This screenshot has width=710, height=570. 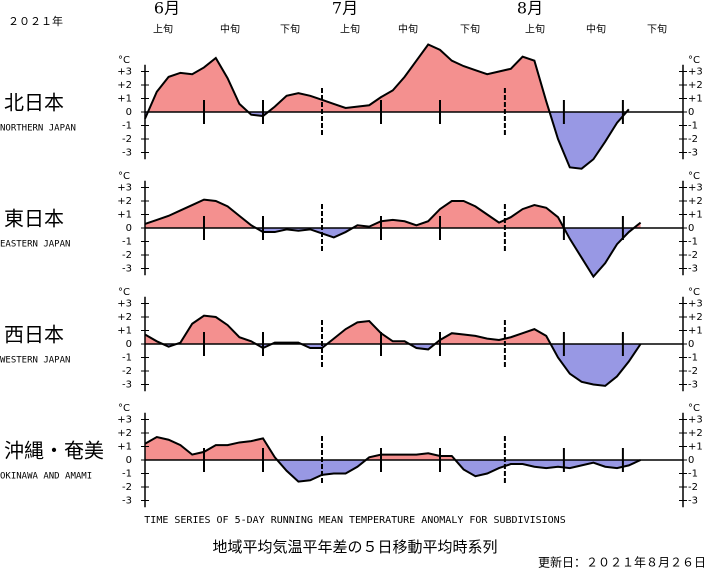 I want to click on month-label: 7月, so click(x=345, y=9).